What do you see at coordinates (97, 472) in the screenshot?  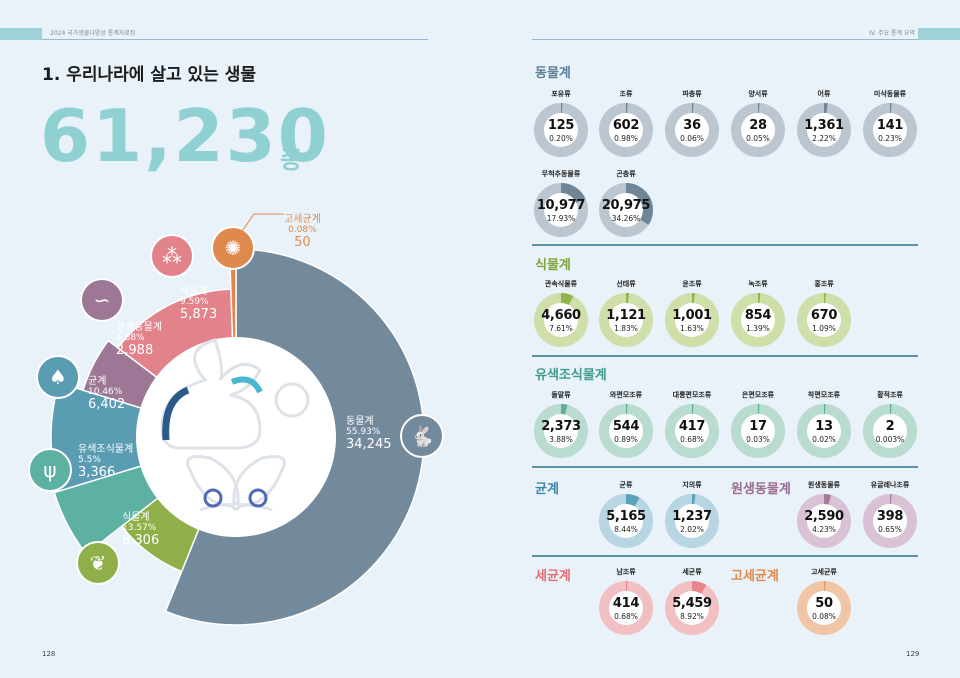 I see `segment-count: 3,366` at bounding box center [97, 472].